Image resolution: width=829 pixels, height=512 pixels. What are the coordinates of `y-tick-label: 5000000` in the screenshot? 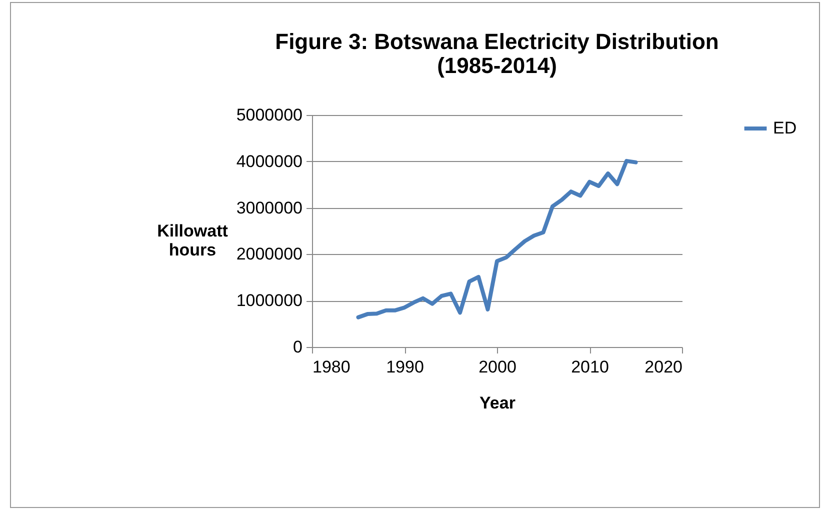 It's located at (269, 115).